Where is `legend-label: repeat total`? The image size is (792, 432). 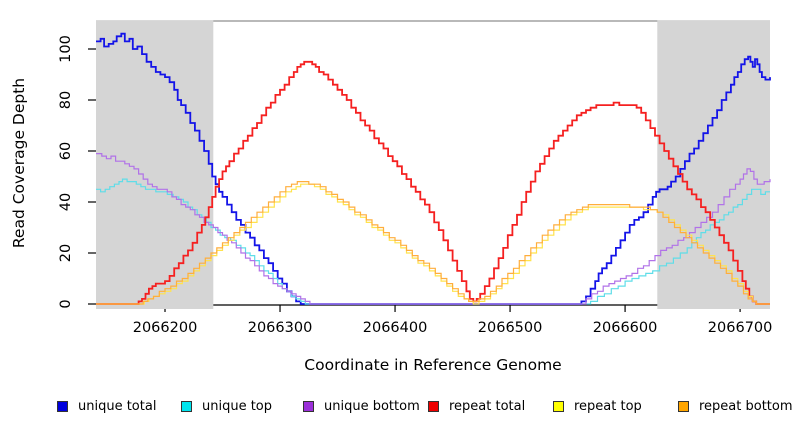
legend-label: repeat total is located at coordinates (487, 406).